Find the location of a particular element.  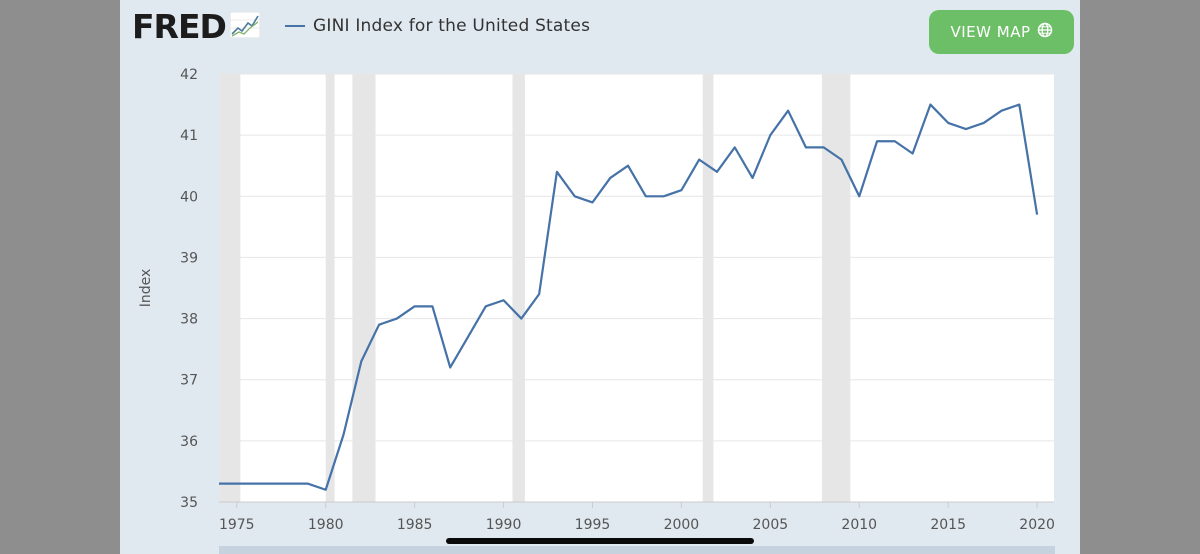

x-tick-label: 2005 is located at coordinates (771, 525).